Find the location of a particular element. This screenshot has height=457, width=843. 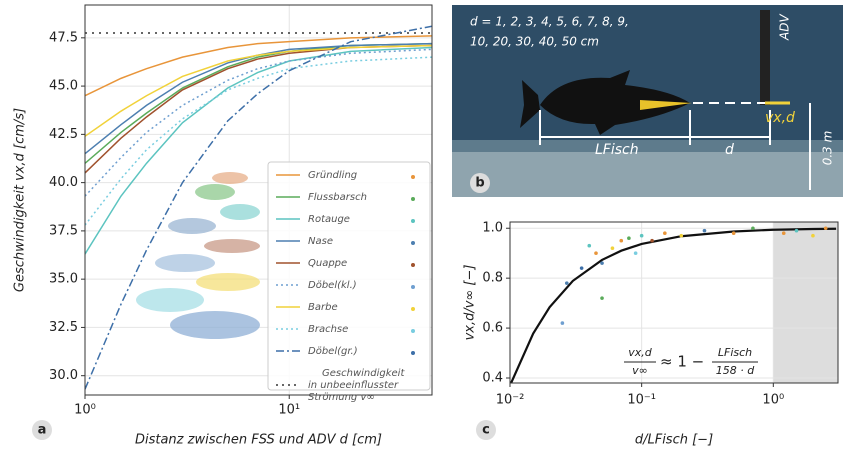

d-label: d is located at coordinates (729, 150).